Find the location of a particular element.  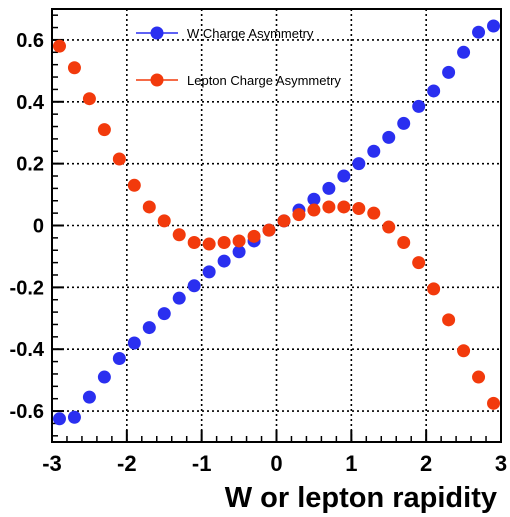

y-tick-label: -0.2 is located at coordinates (27, 288).